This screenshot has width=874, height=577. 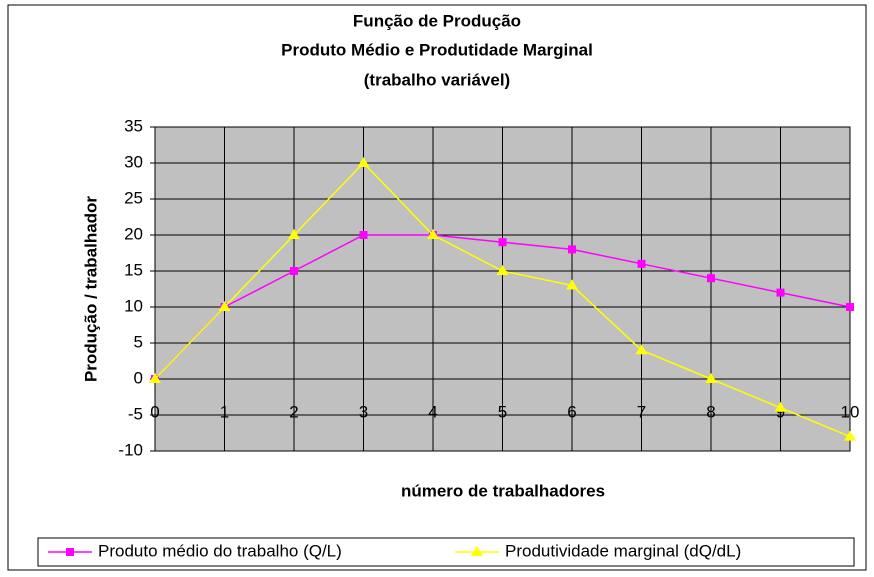 I want to click on y-tick-label: 0, so click(x=138, y=377).